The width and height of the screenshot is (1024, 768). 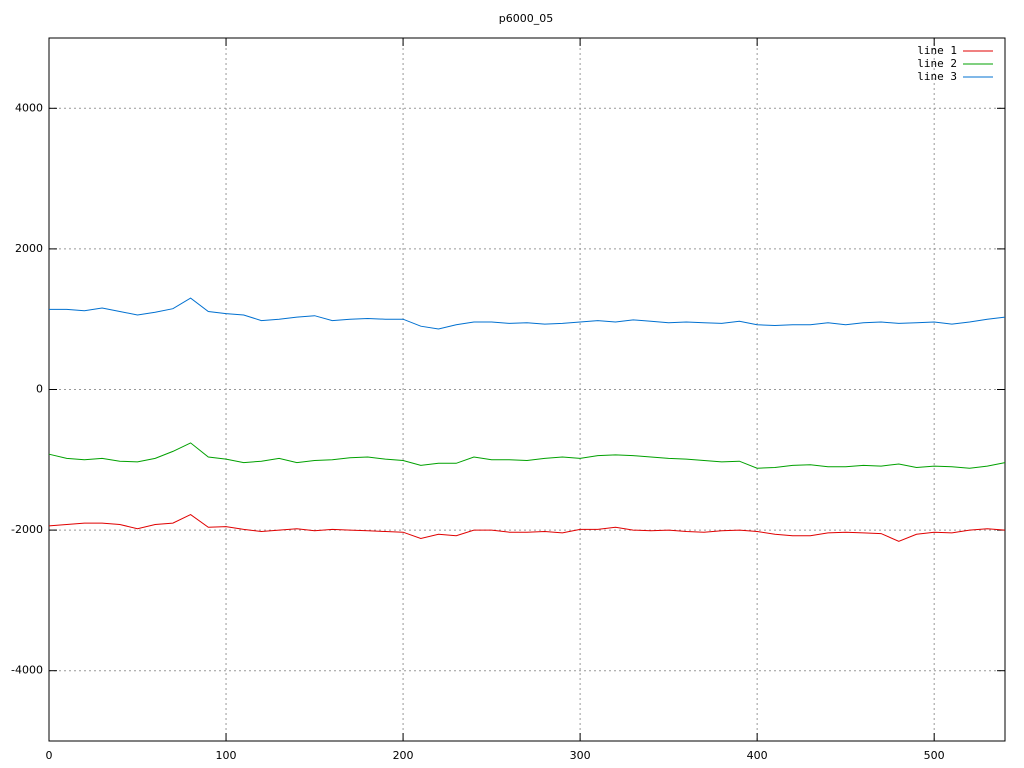 What do you see at coordinates (29, 107) in the screenshot?
I see `y-tick-label: 4000` at bounding box center [29, 107].